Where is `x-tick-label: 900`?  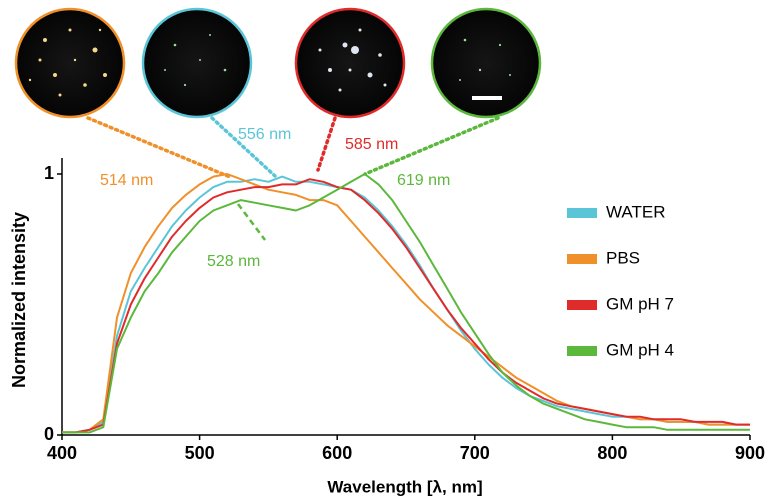
x-tick-label: 900 is located at coordinates (750, 453).